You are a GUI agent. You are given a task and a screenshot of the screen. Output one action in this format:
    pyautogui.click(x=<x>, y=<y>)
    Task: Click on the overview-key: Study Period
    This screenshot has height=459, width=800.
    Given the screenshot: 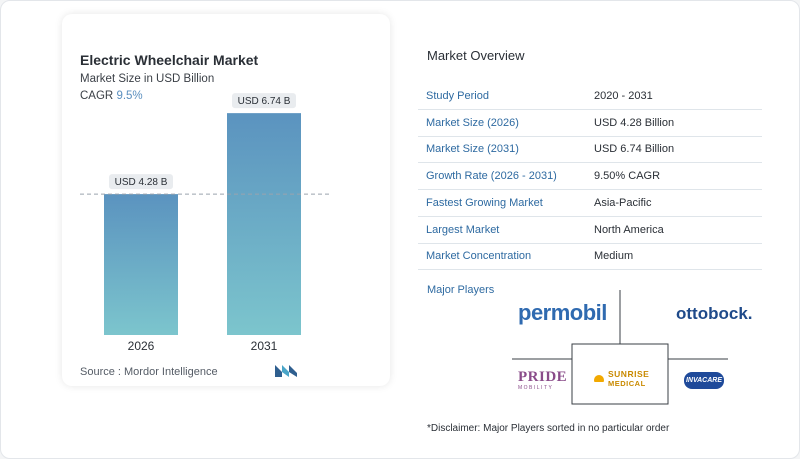 What is the action you would take?
    pyautogui.click(x=457, y=96)
    